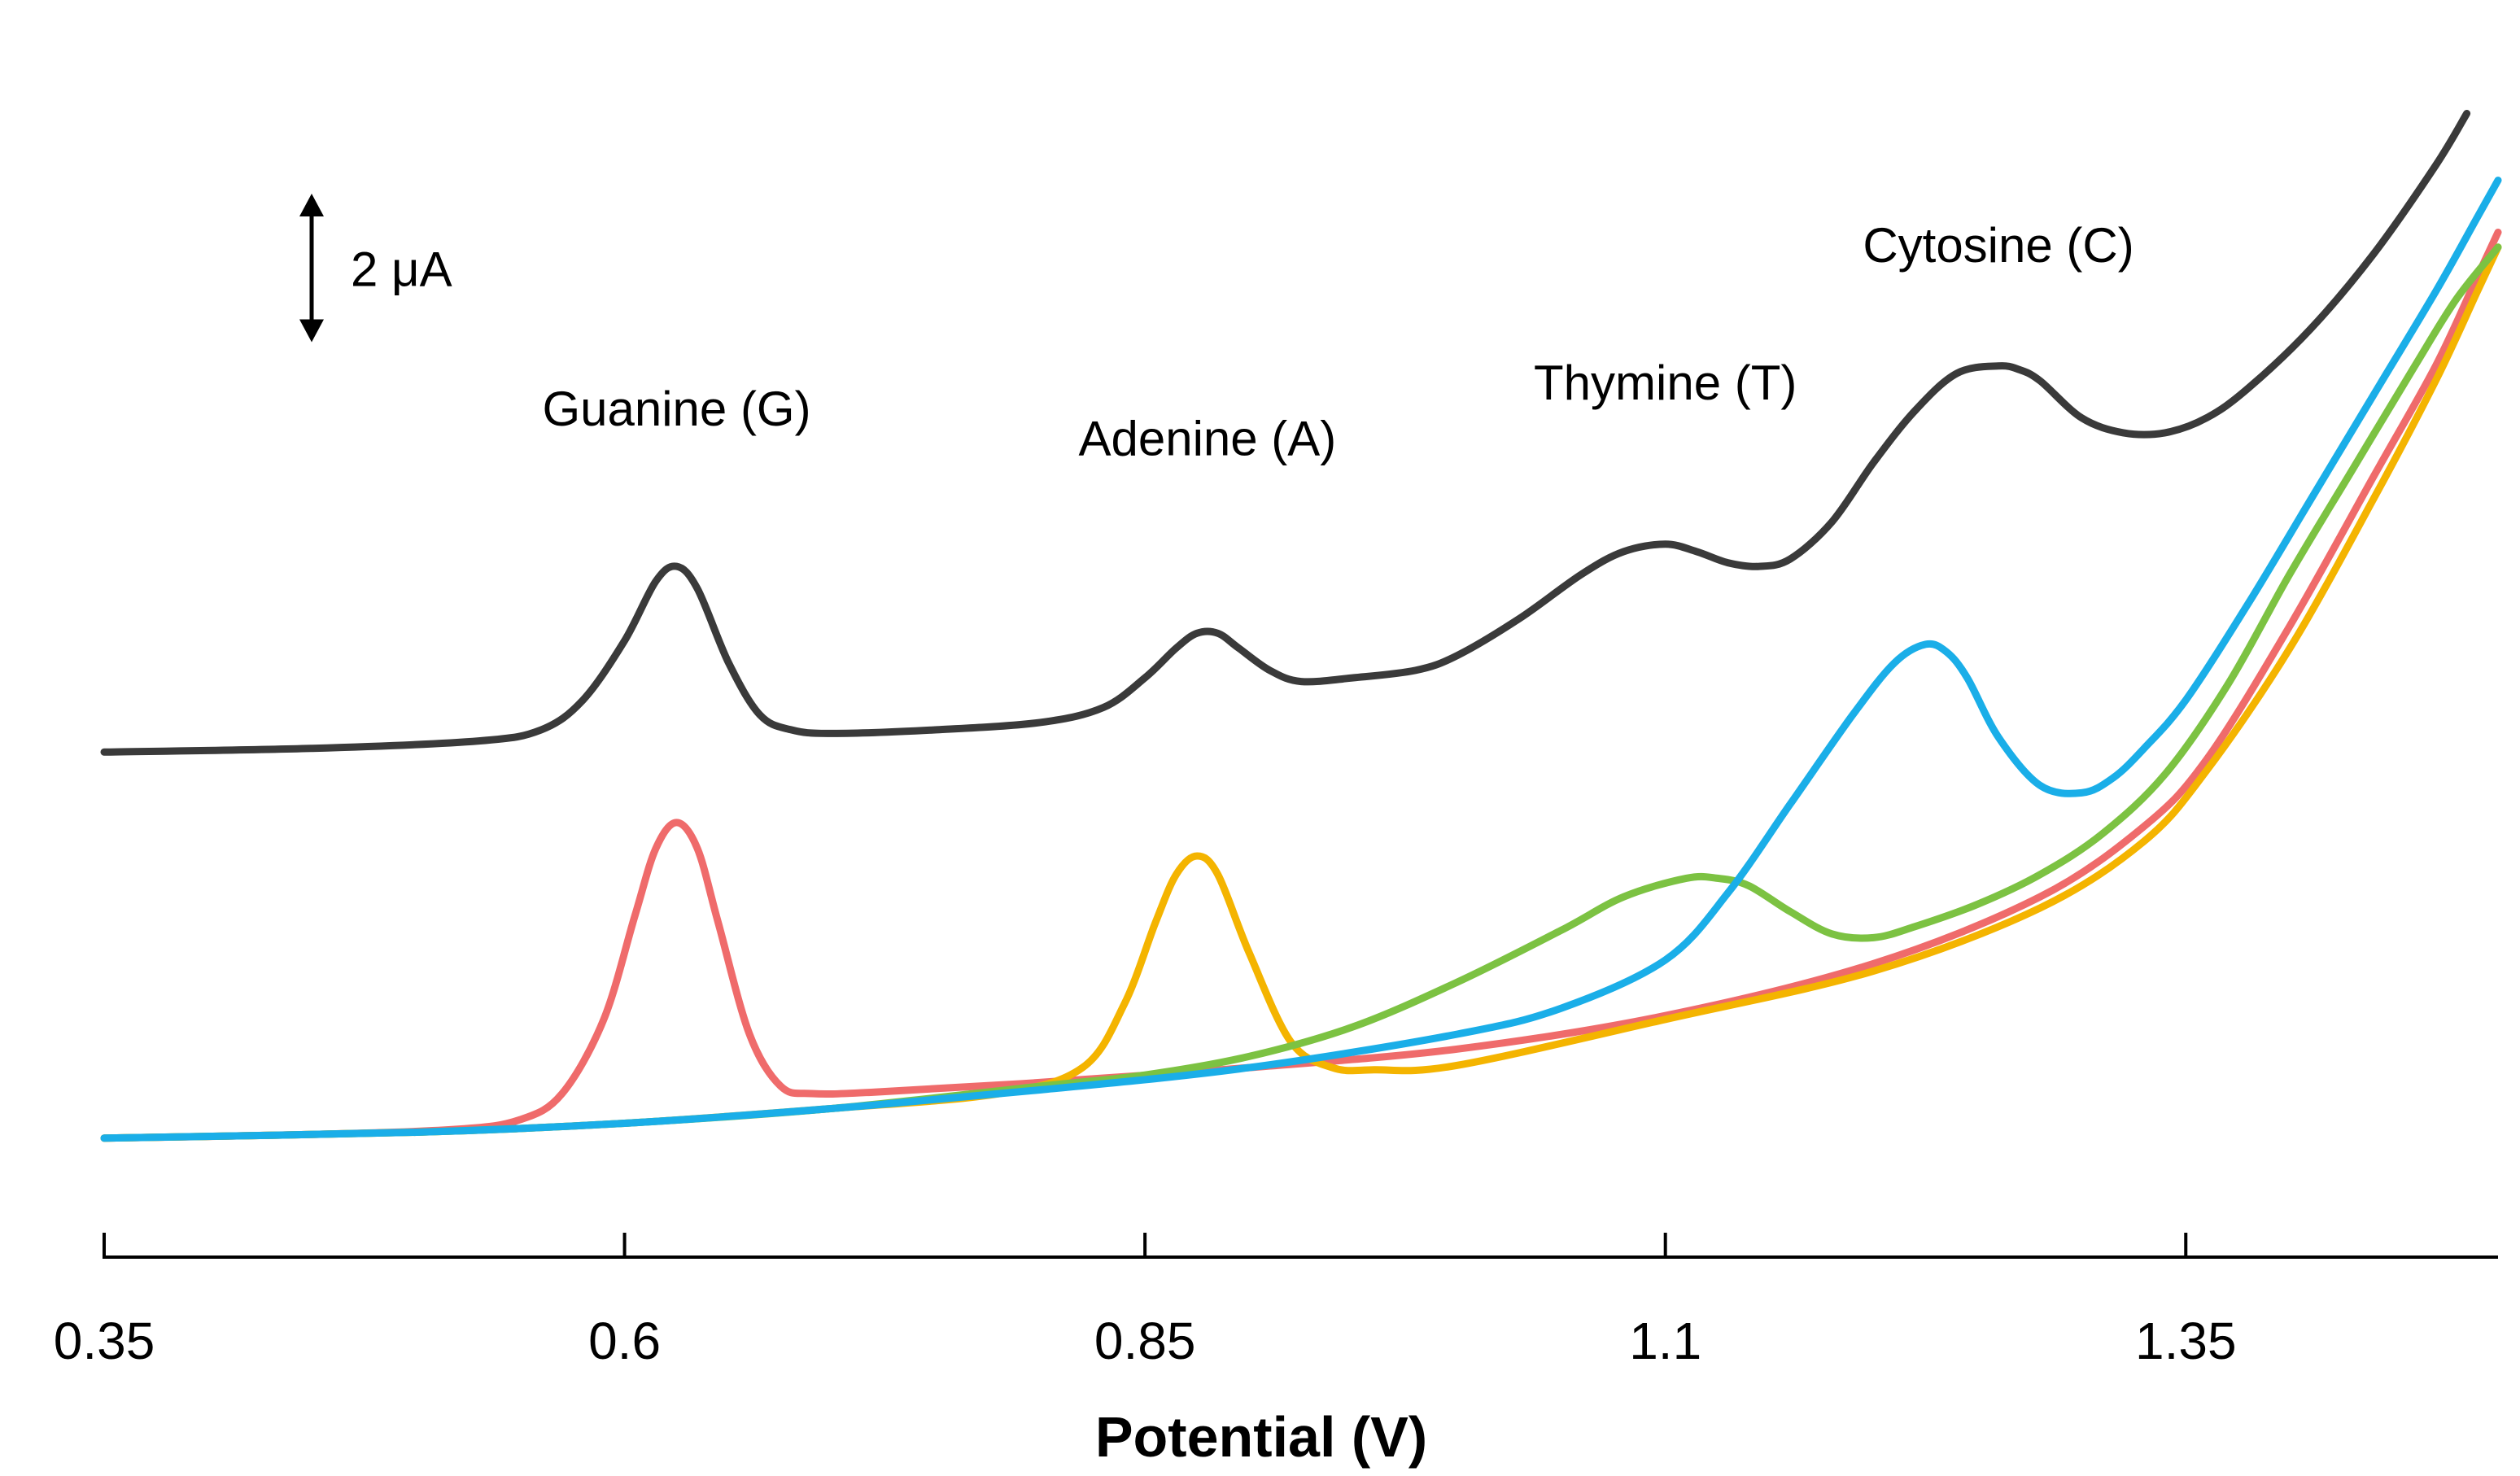 The image size is (2520, 1476). What do you see at coordinates (2186, 1341) in the screenshot?
I see `x-tick-label: 1.35` at bounding box center [2186, 1341].